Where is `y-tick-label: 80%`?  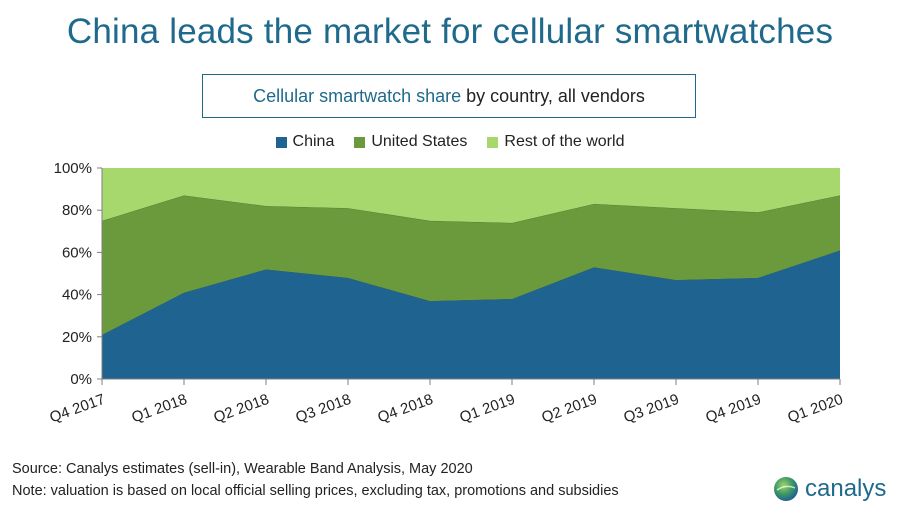 y-tick-label: 80% is located at coordinates (77, 210).